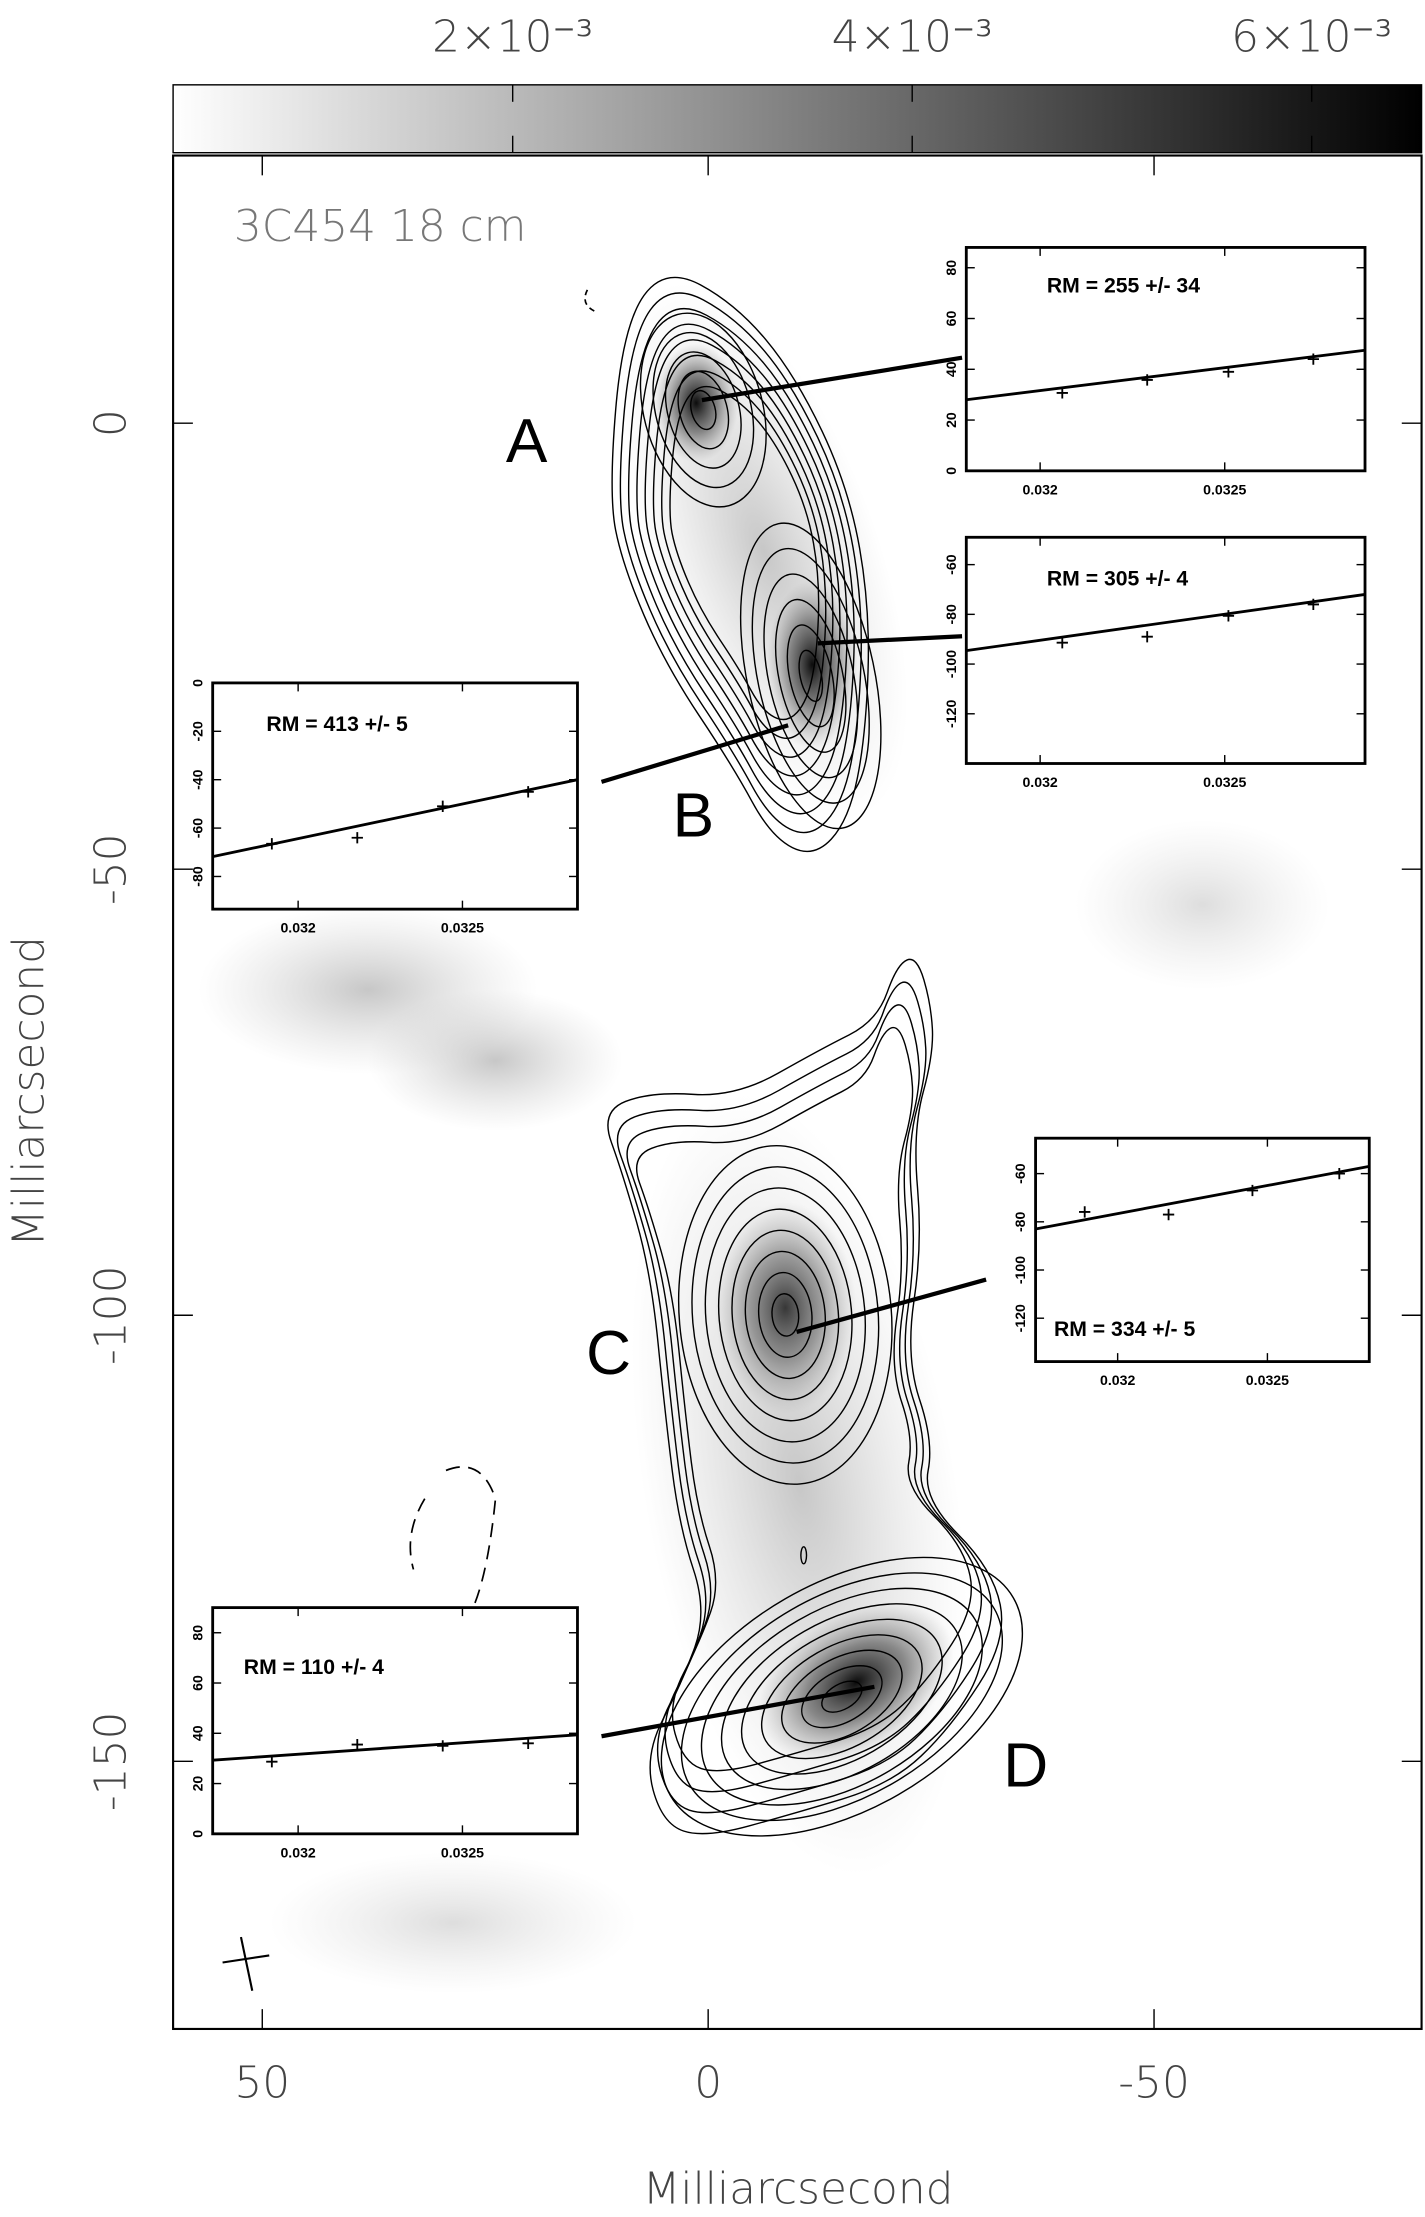 The width and height of the screenshot is (1425, 2217). What do you see at coordinates (512, 37) in the screenshot?
I see `colorbar-tick-label: 2×10⁻³` at bounding box center [512, 37].